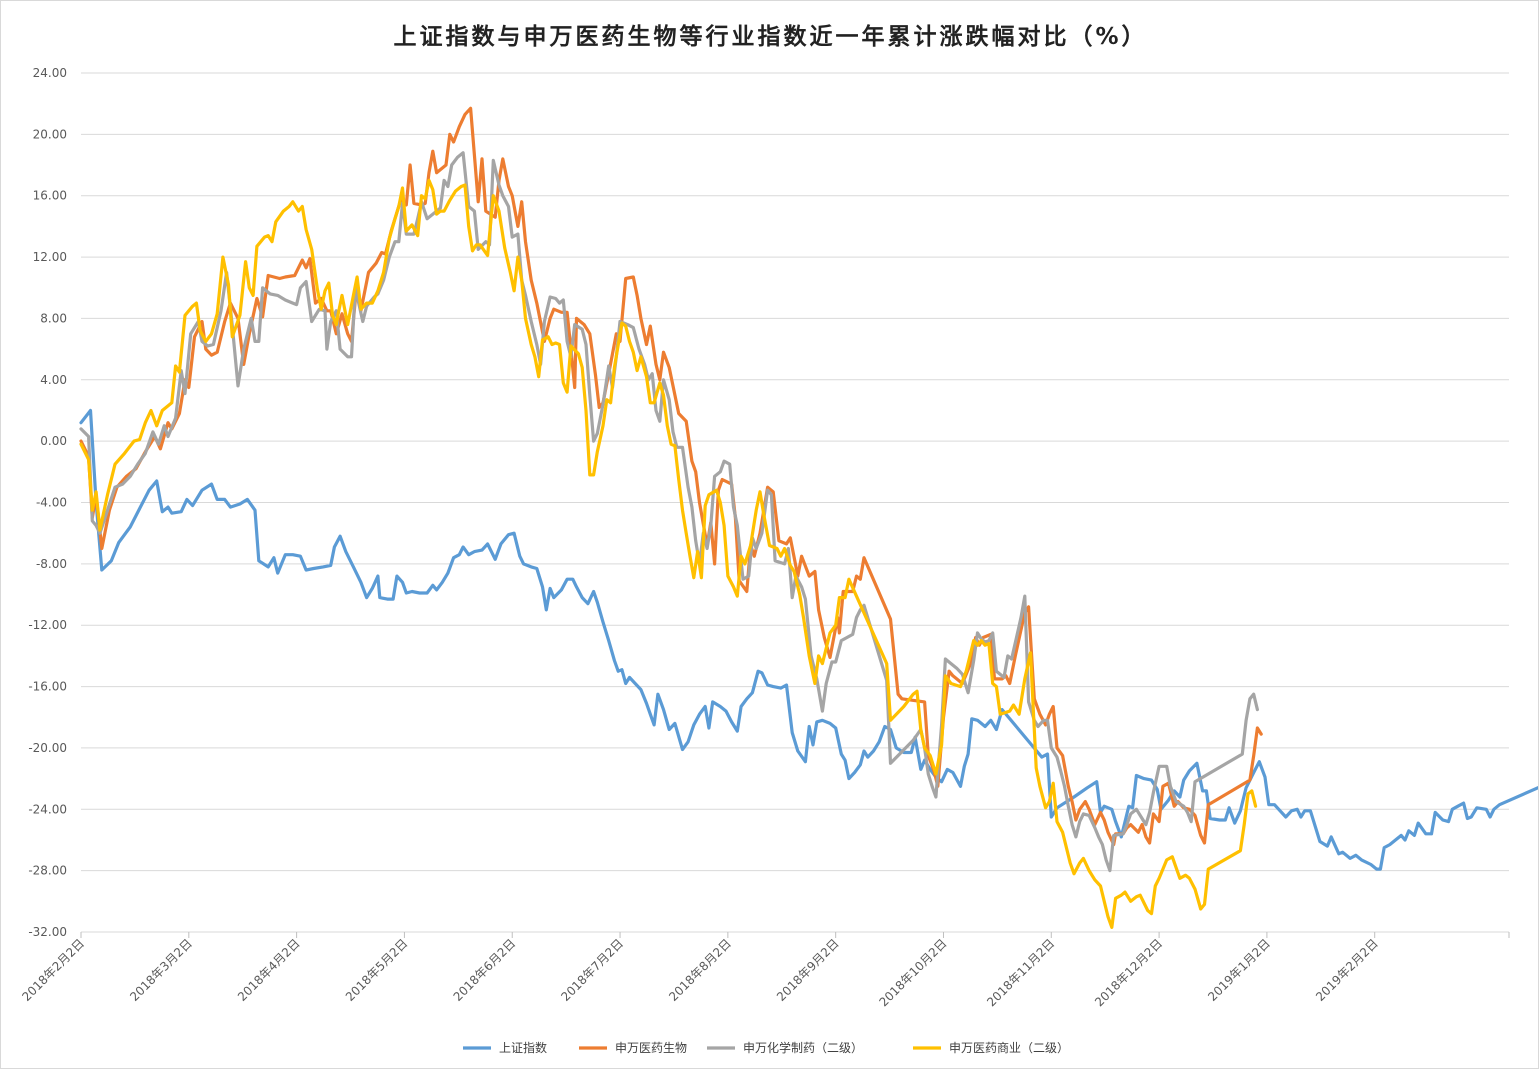 The height and width of the screenshot is (1069, 1539). Describe the element at coordinates (53, 318) in the screenshot. I see `y-tick-label: 8.00` at that location.